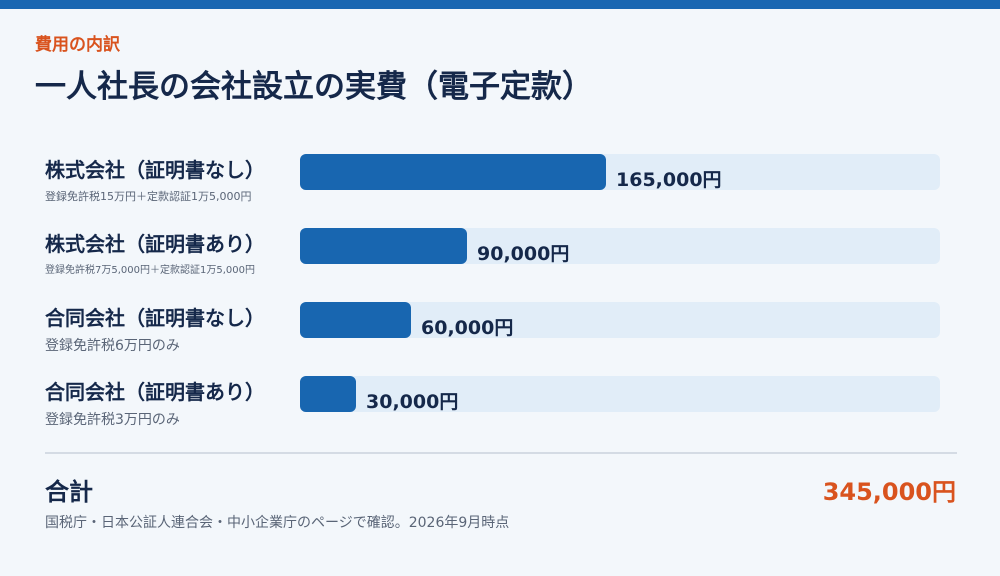 The height and width of the screenshot is (576, 1000). What do you see at coordinates (314, 87) in the screenshot?
I see `page-title: 一人社長の会社設立の実費（電子定款）` at bounding box center [314, 87].